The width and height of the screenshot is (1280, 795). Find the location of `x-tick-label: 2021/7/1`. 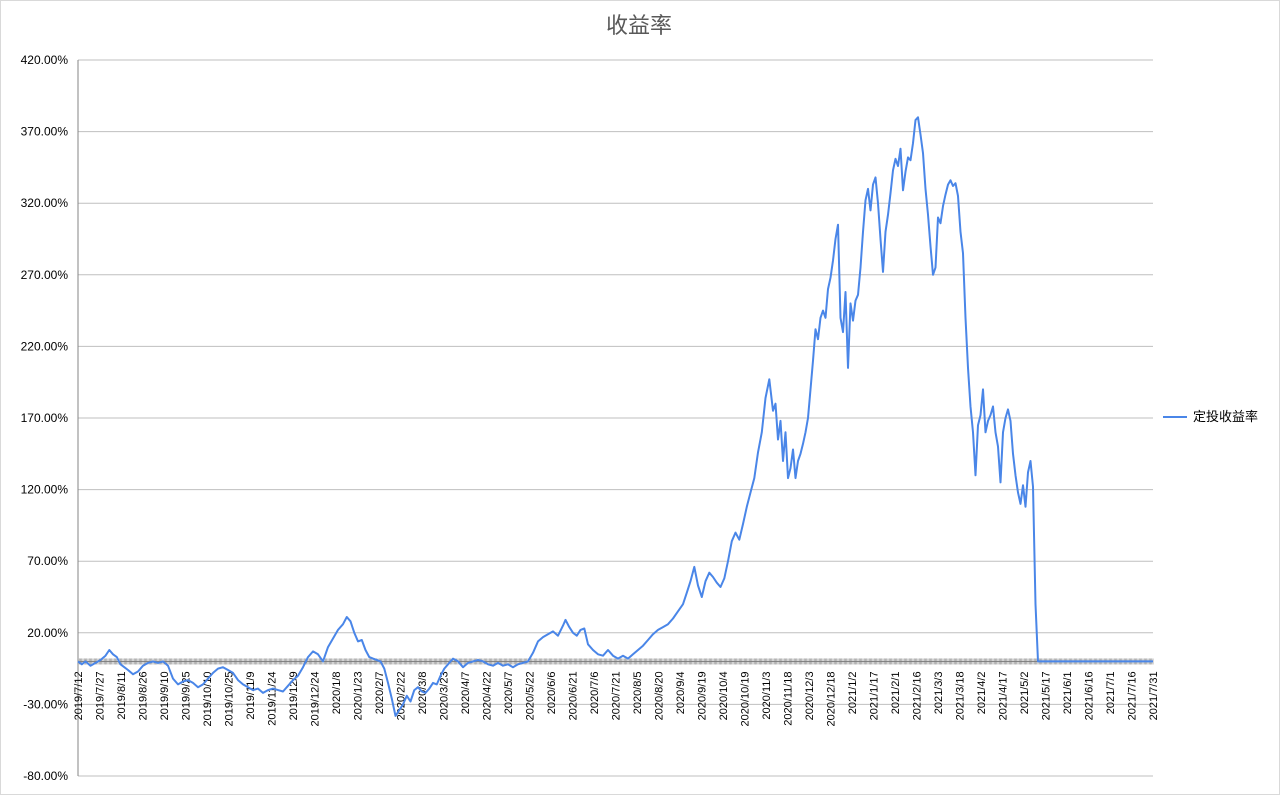

x-tick-label: 2021/7/1 is located at coordinates (1111, 692).